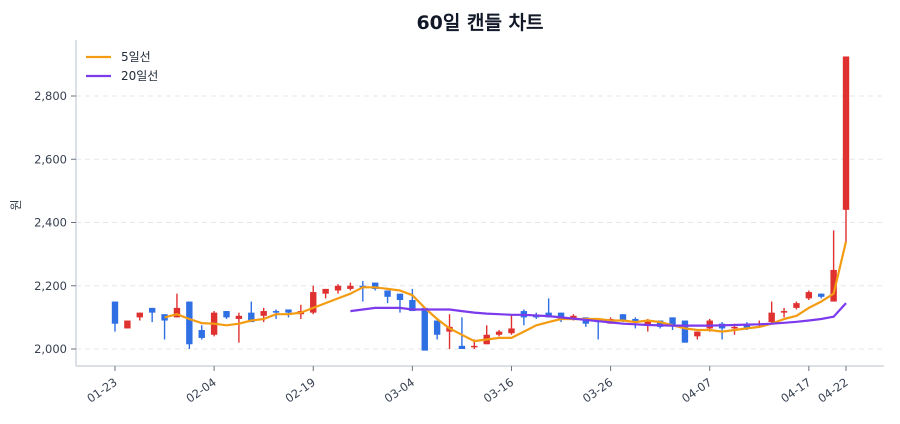 The width and height of the screenshot is (900, 424). What do you see at coordinates (50, 286) in the screenshot?
I see `y-tick-label: 2,200` at bounding box center [50, 286].